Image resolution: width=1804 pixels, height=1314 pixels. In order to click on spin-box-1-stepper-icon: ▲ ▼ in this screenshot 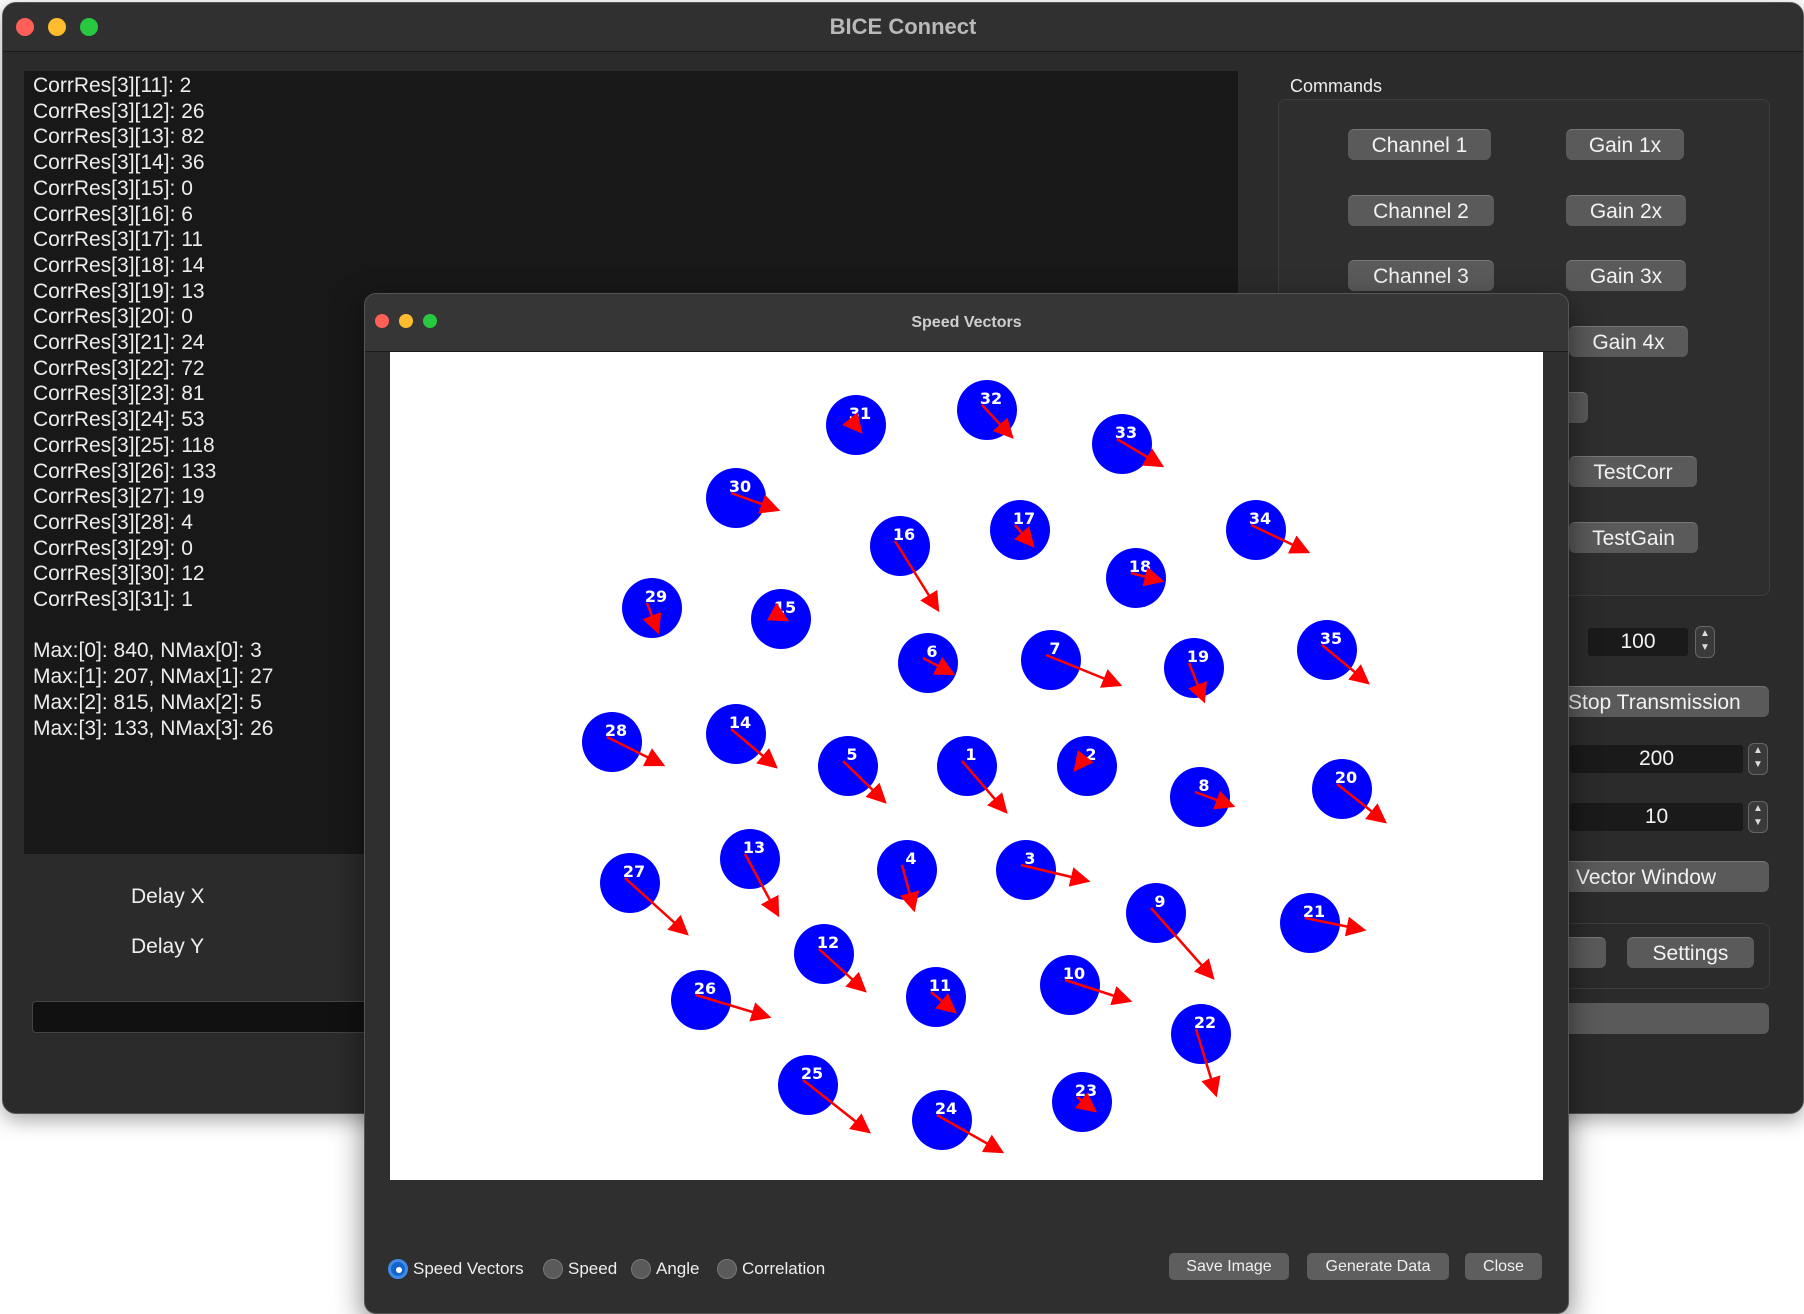, I will do `click(1705, 642)`.